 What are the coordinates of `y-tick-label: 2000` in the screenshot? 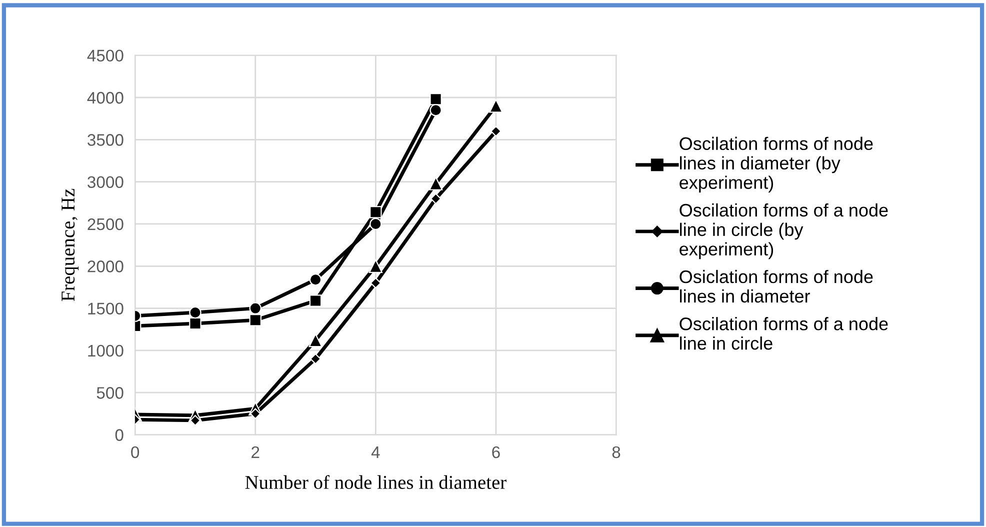 It's located at (106, 266).